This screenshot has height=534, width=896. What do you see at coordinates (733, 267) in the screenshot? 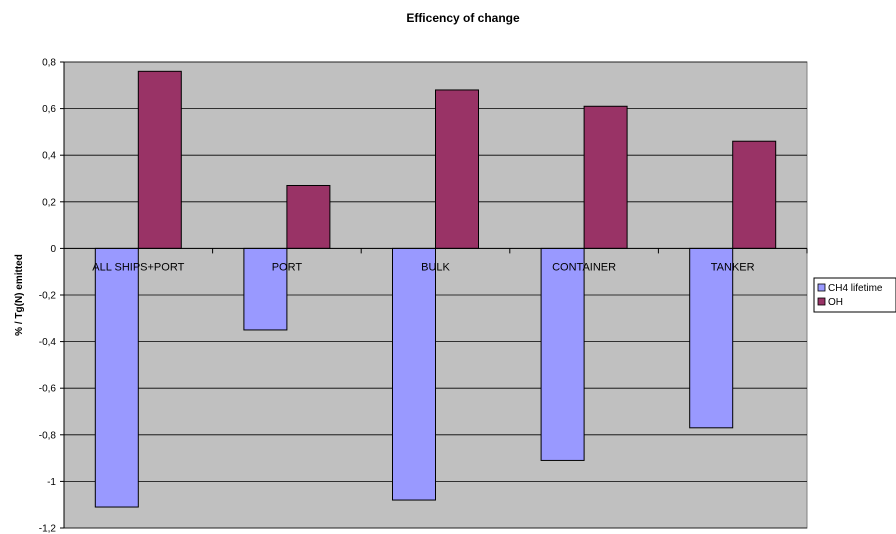
I see `category-label: TANKER` at bounding box center [733, 267].